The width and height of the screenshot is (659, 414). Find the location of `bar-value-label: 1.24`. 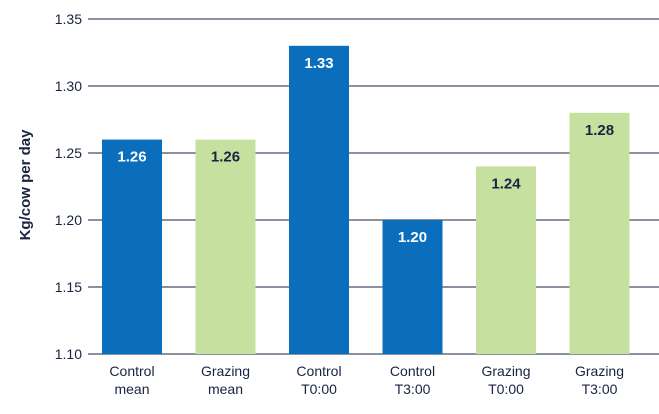

bar-value-label: 1.24 is located at coordinates (506, 183).